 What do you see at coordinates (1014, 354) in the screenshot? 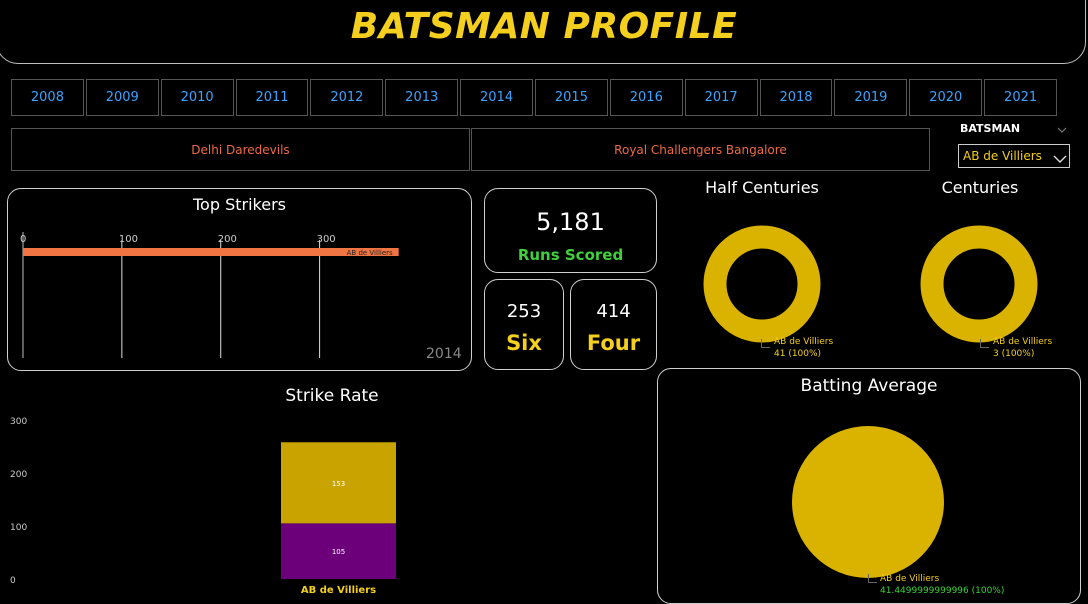
I see `centuries-legend-value: 3 (100%)` at bounding box center [1014, 354].